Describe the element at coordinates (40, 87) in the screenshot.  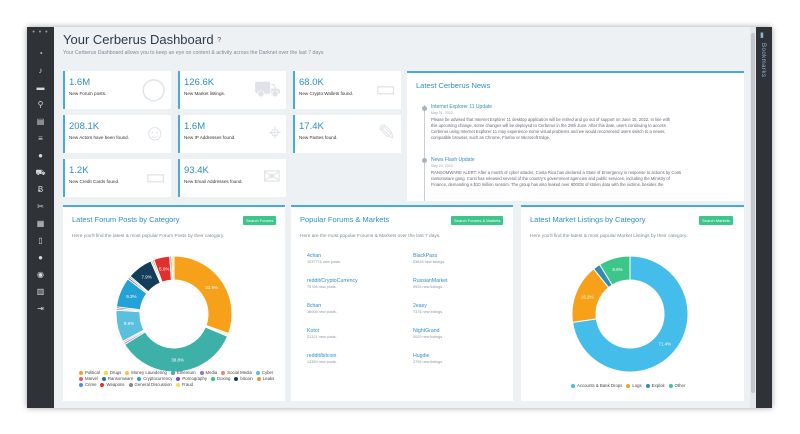
I see `folder-icon: ▬` at that location.